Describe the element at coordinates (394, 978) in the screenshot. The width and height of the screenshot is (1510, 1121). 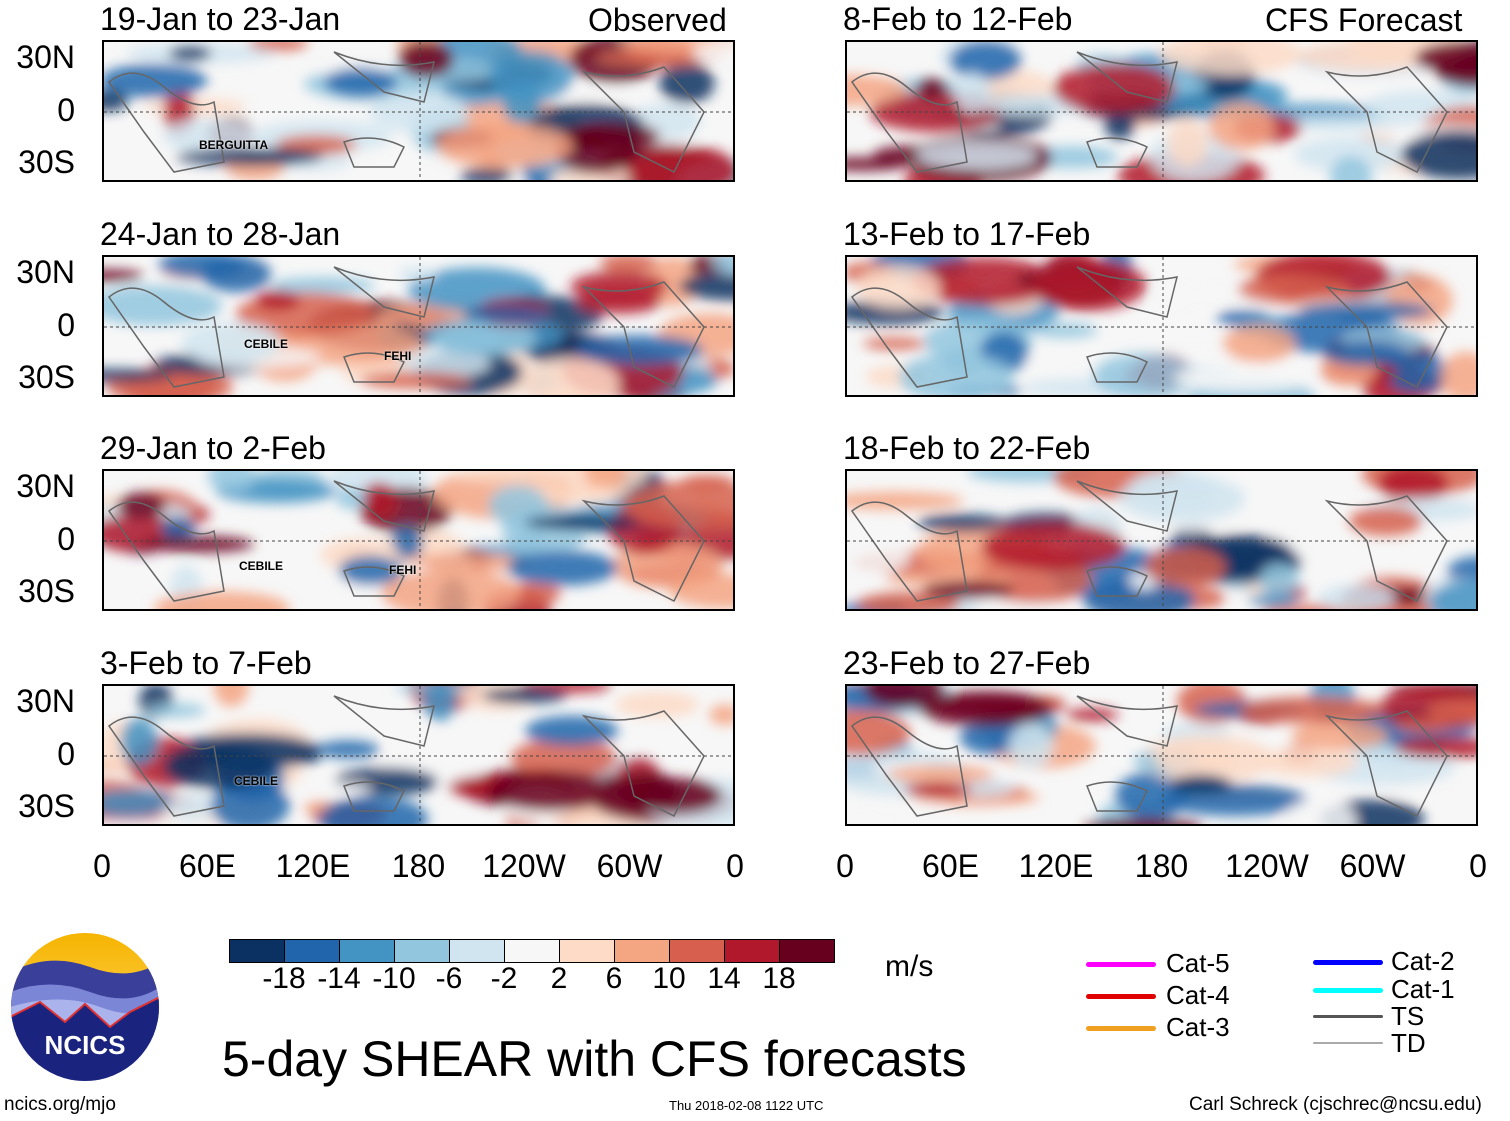
I see `colorbar-tick-label: -10` at that location.